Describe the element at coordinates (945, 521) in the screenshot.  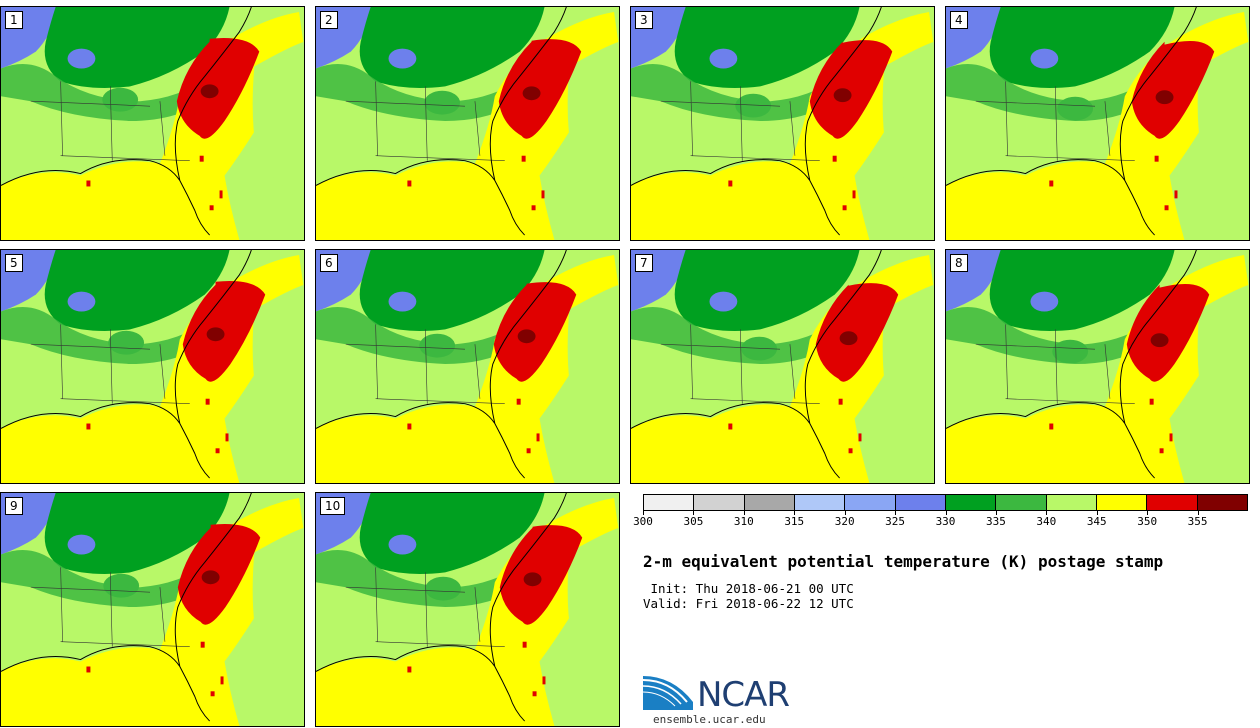
I see `colorbar-tick-label: 330` at that location.